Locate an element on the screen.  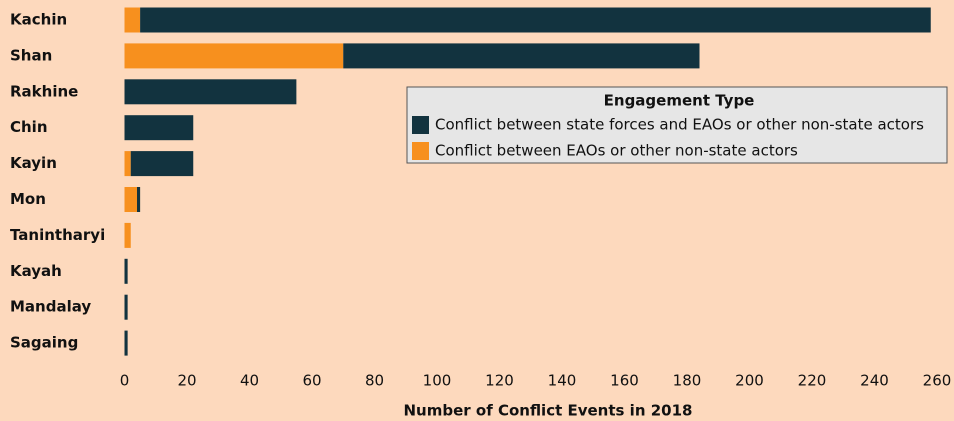
x-tick-label: 260 is located at coordinates (937, 381).